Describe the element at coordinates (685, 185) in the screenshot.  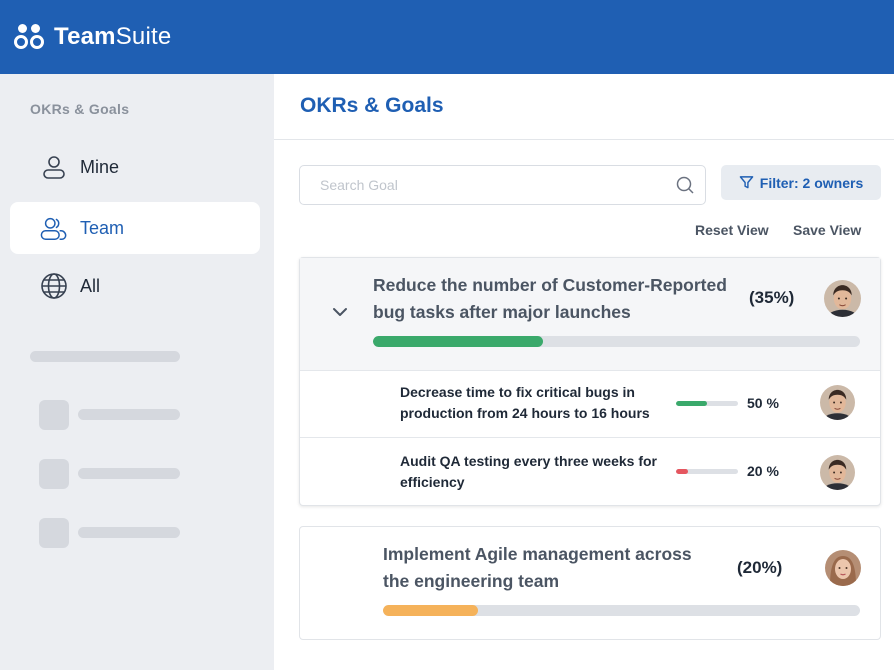
I see `search-icon` at that location.